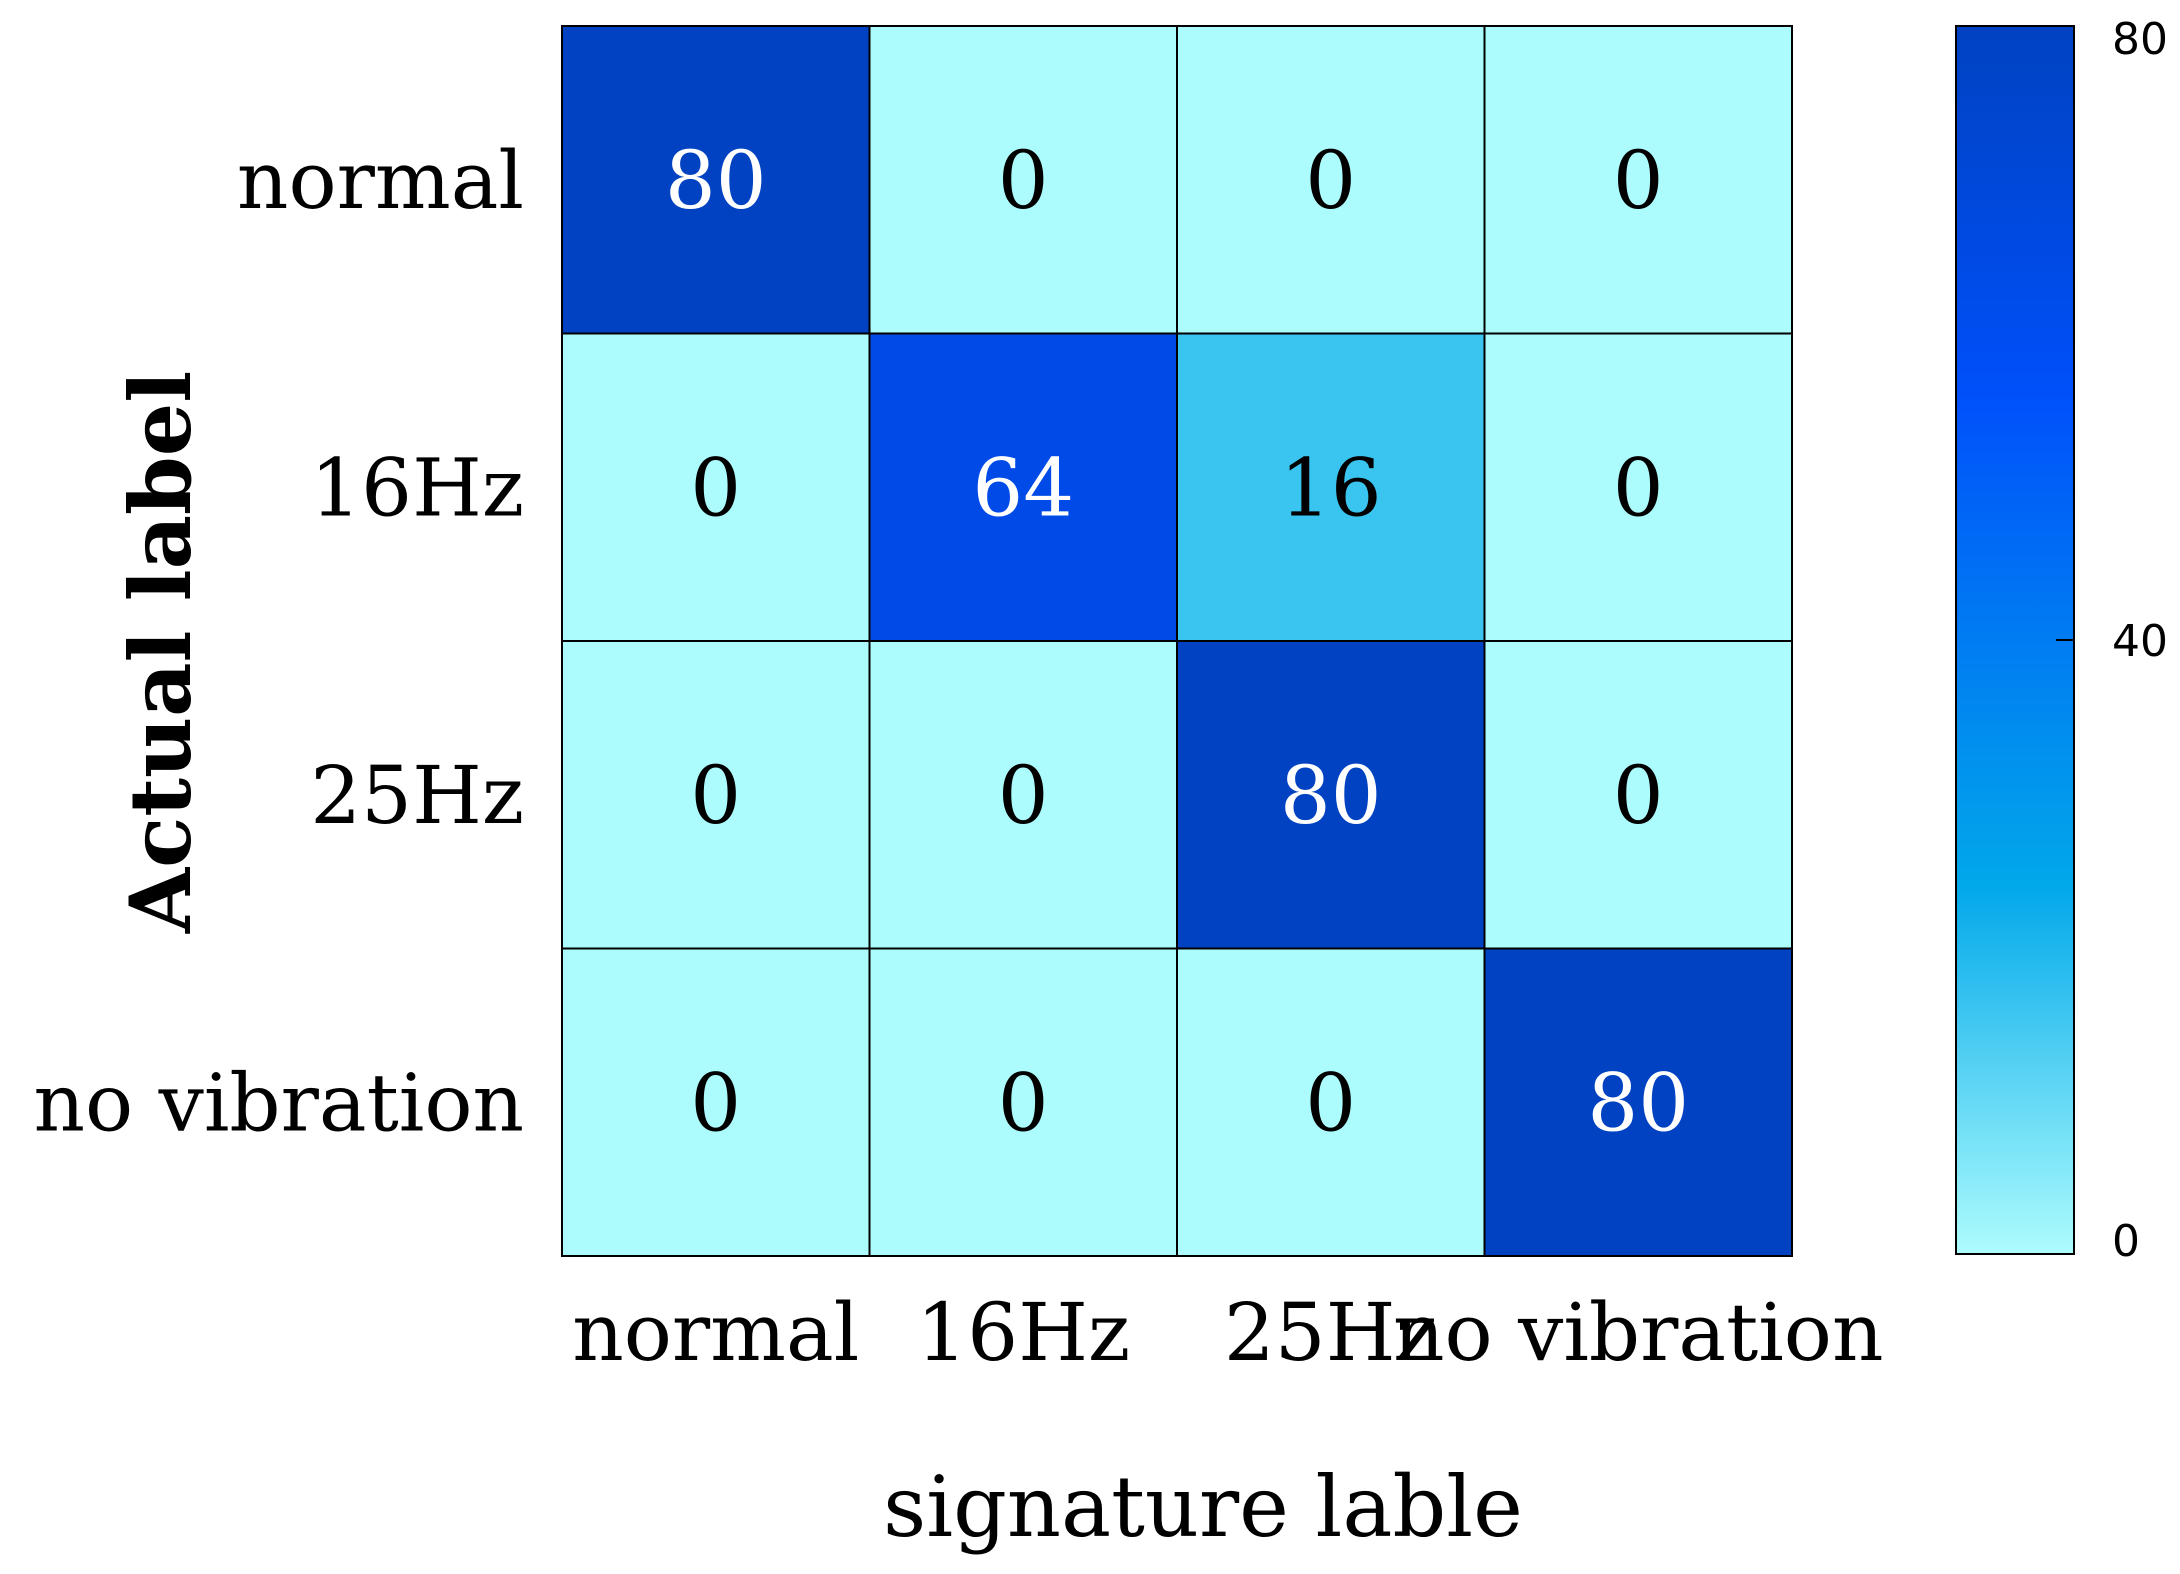  I want to click on colorbar-ticks: 0 40 80, so click(2112, 640).